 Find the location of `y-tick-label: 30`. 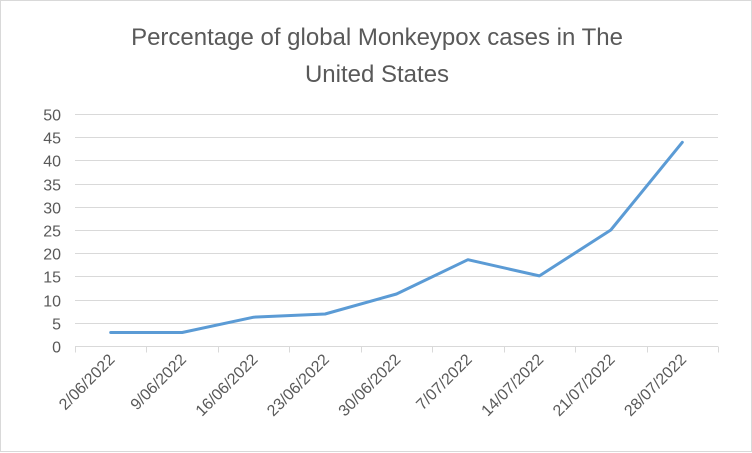

y-tick-label: 30 is located at coordinates (52, 209).